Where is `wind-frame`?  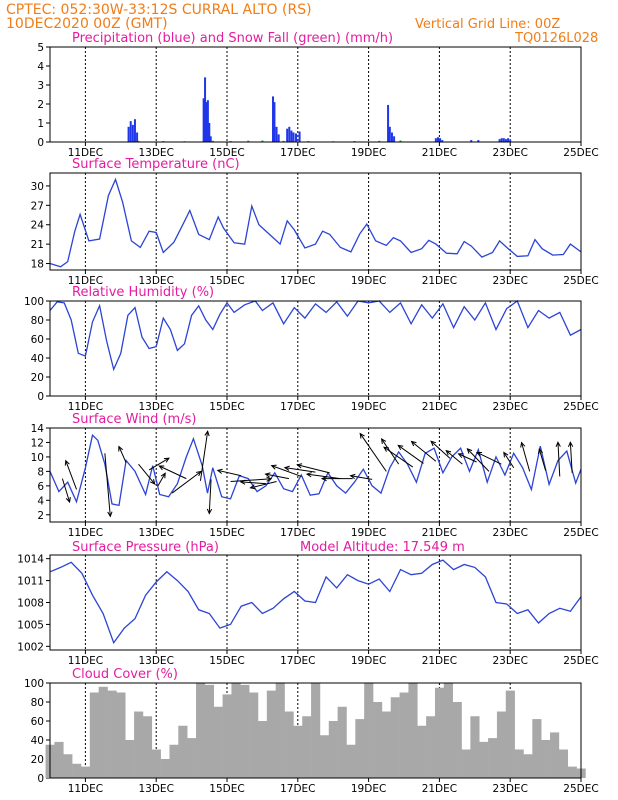
wind-frame is located at coordinates (315, 475).